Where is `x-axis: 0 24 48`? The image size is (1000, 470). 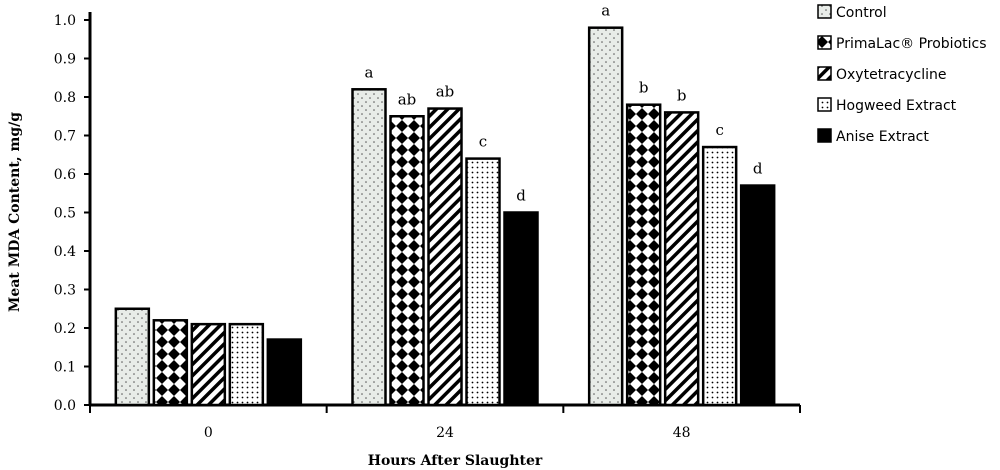 x-axis: 0 24 48 is located at coordinates (445, 422).